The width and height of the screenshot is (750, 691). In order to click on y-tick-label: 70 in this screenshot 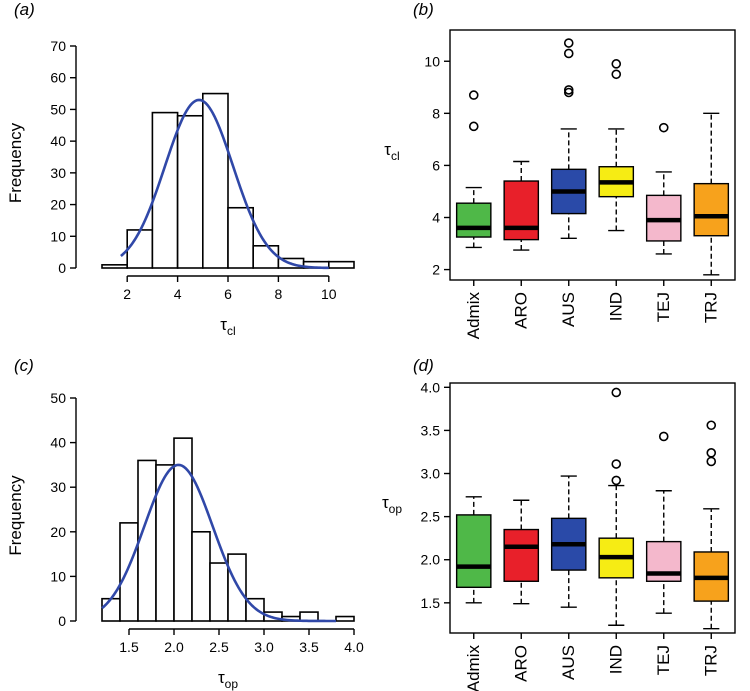, I will do `click(58, 46)`.